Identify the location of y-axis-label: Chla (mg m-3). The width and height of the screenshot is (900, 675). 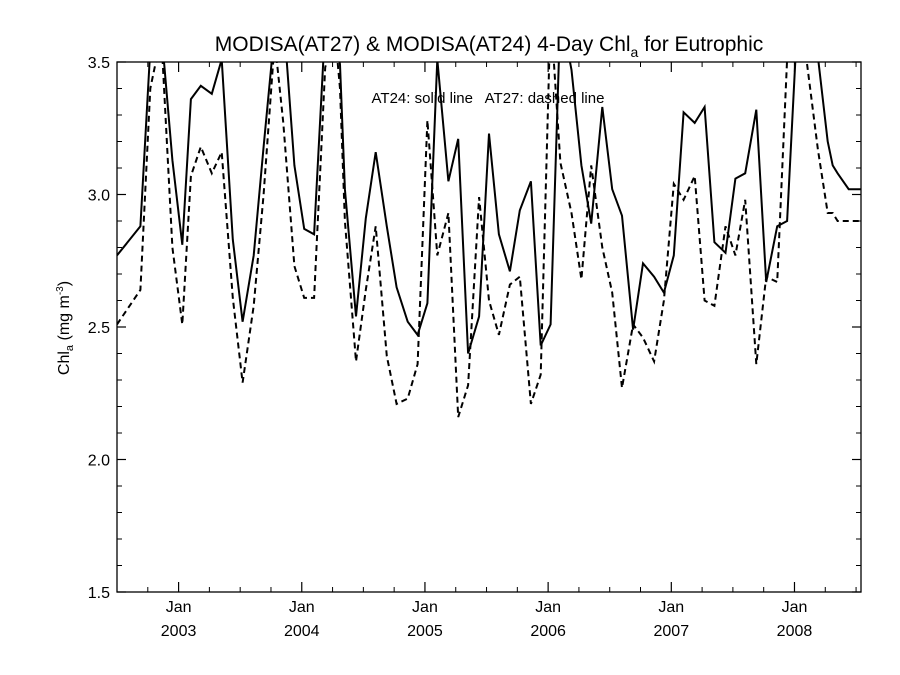
(65, 328).